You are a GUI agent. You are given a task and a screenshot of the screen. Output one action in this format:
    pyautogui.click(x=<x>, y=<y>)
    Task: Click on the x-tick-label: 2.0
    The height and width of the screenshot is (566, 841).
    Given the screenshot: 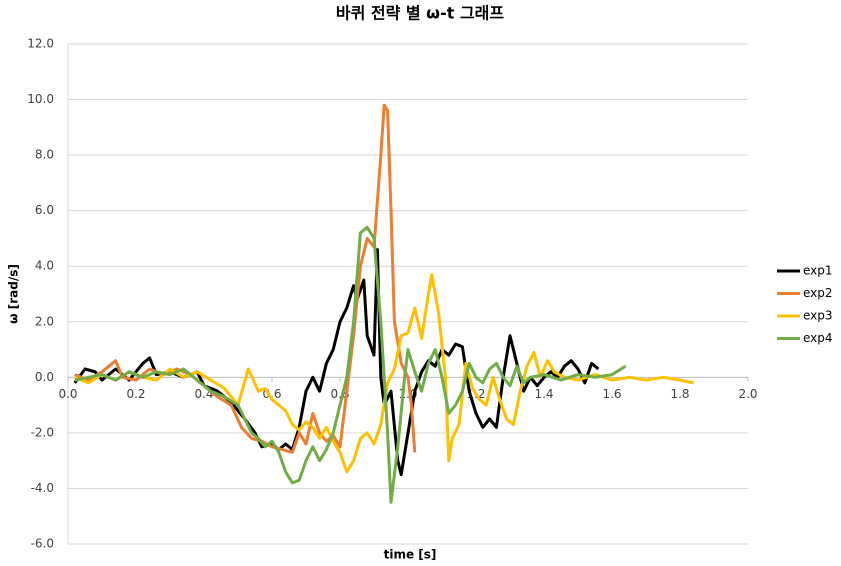 What is the action you would take?
    pyautogui.click(x=747, y=394)
    